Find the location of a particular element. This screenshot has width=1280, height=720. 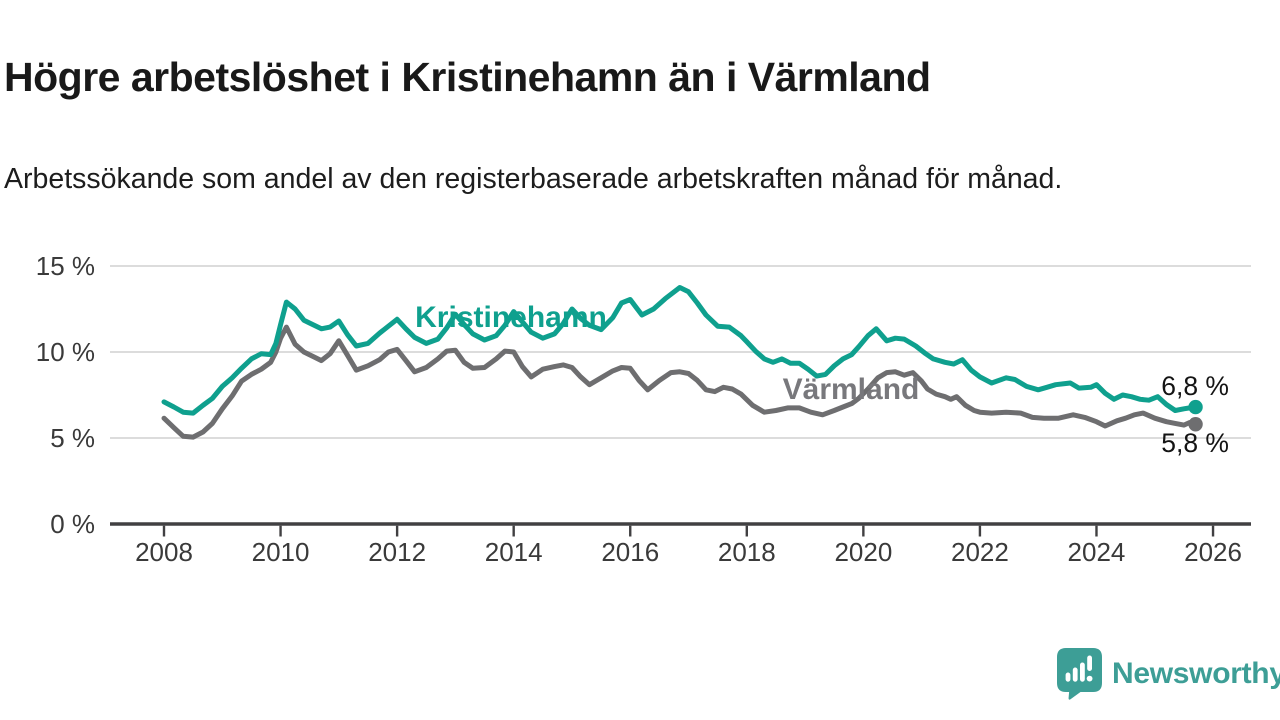

y-axis-tick-labels: 0 % 5 % 10 % 15 % is located at coordinates (65, 395).